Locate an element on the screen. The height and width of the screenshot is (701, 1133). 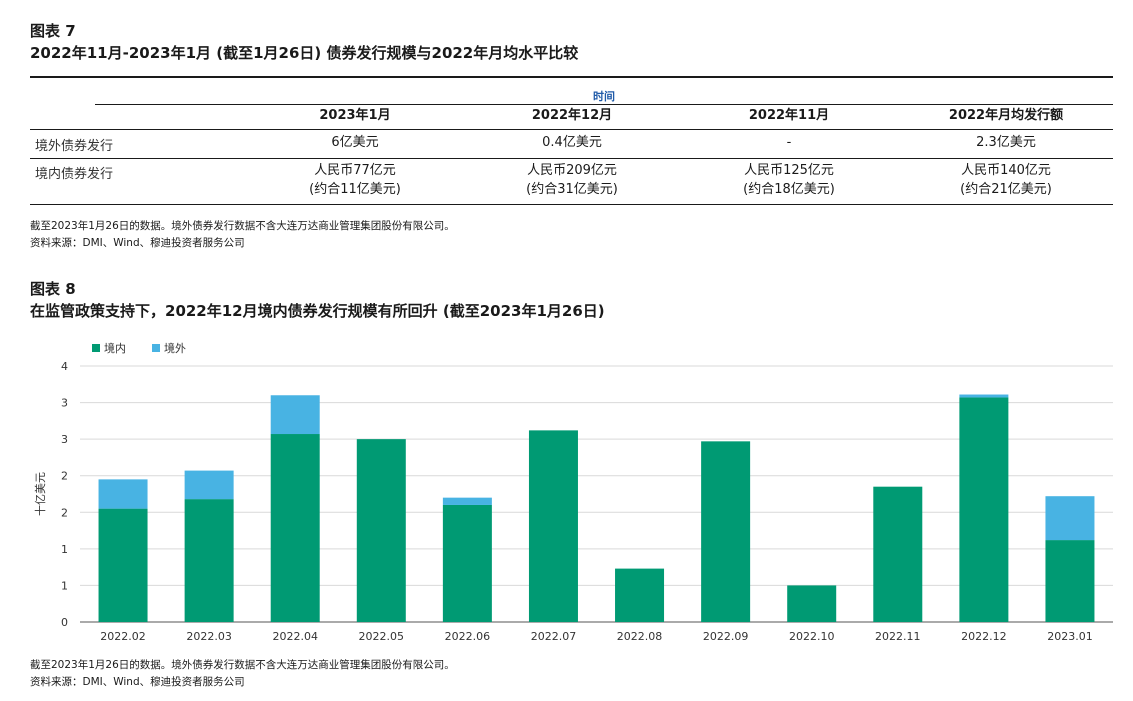
fig8-label: 图表 8 is located at coordinates (53, 289).